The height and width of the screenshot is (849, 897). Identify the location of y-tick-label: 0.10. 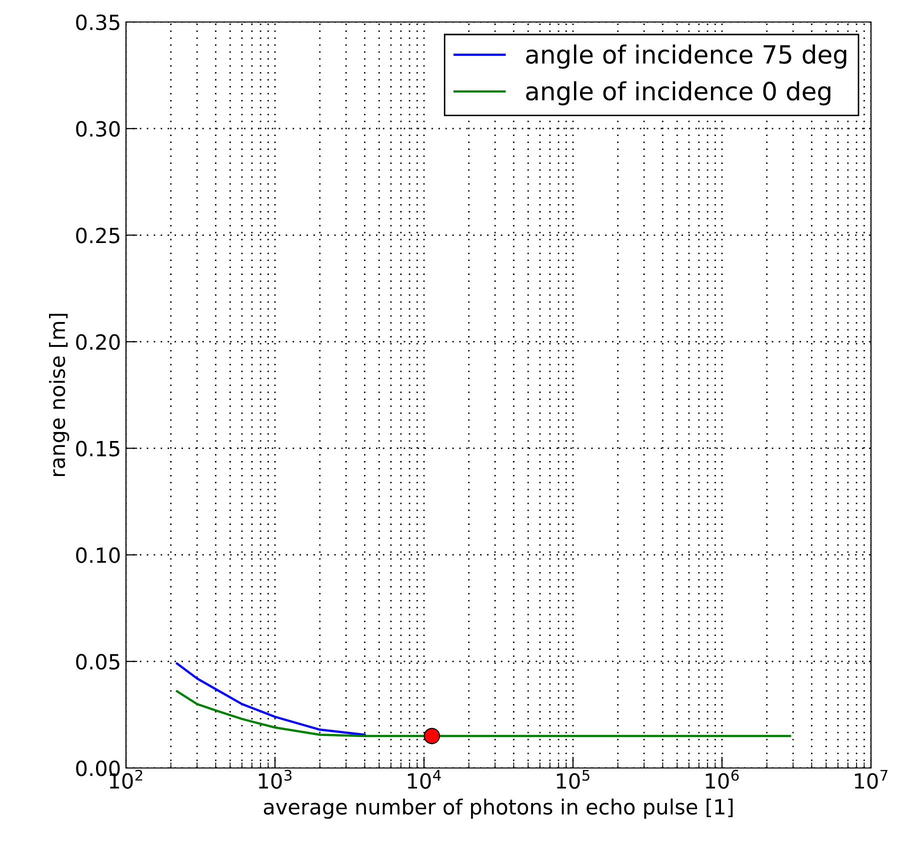
(98, 555).